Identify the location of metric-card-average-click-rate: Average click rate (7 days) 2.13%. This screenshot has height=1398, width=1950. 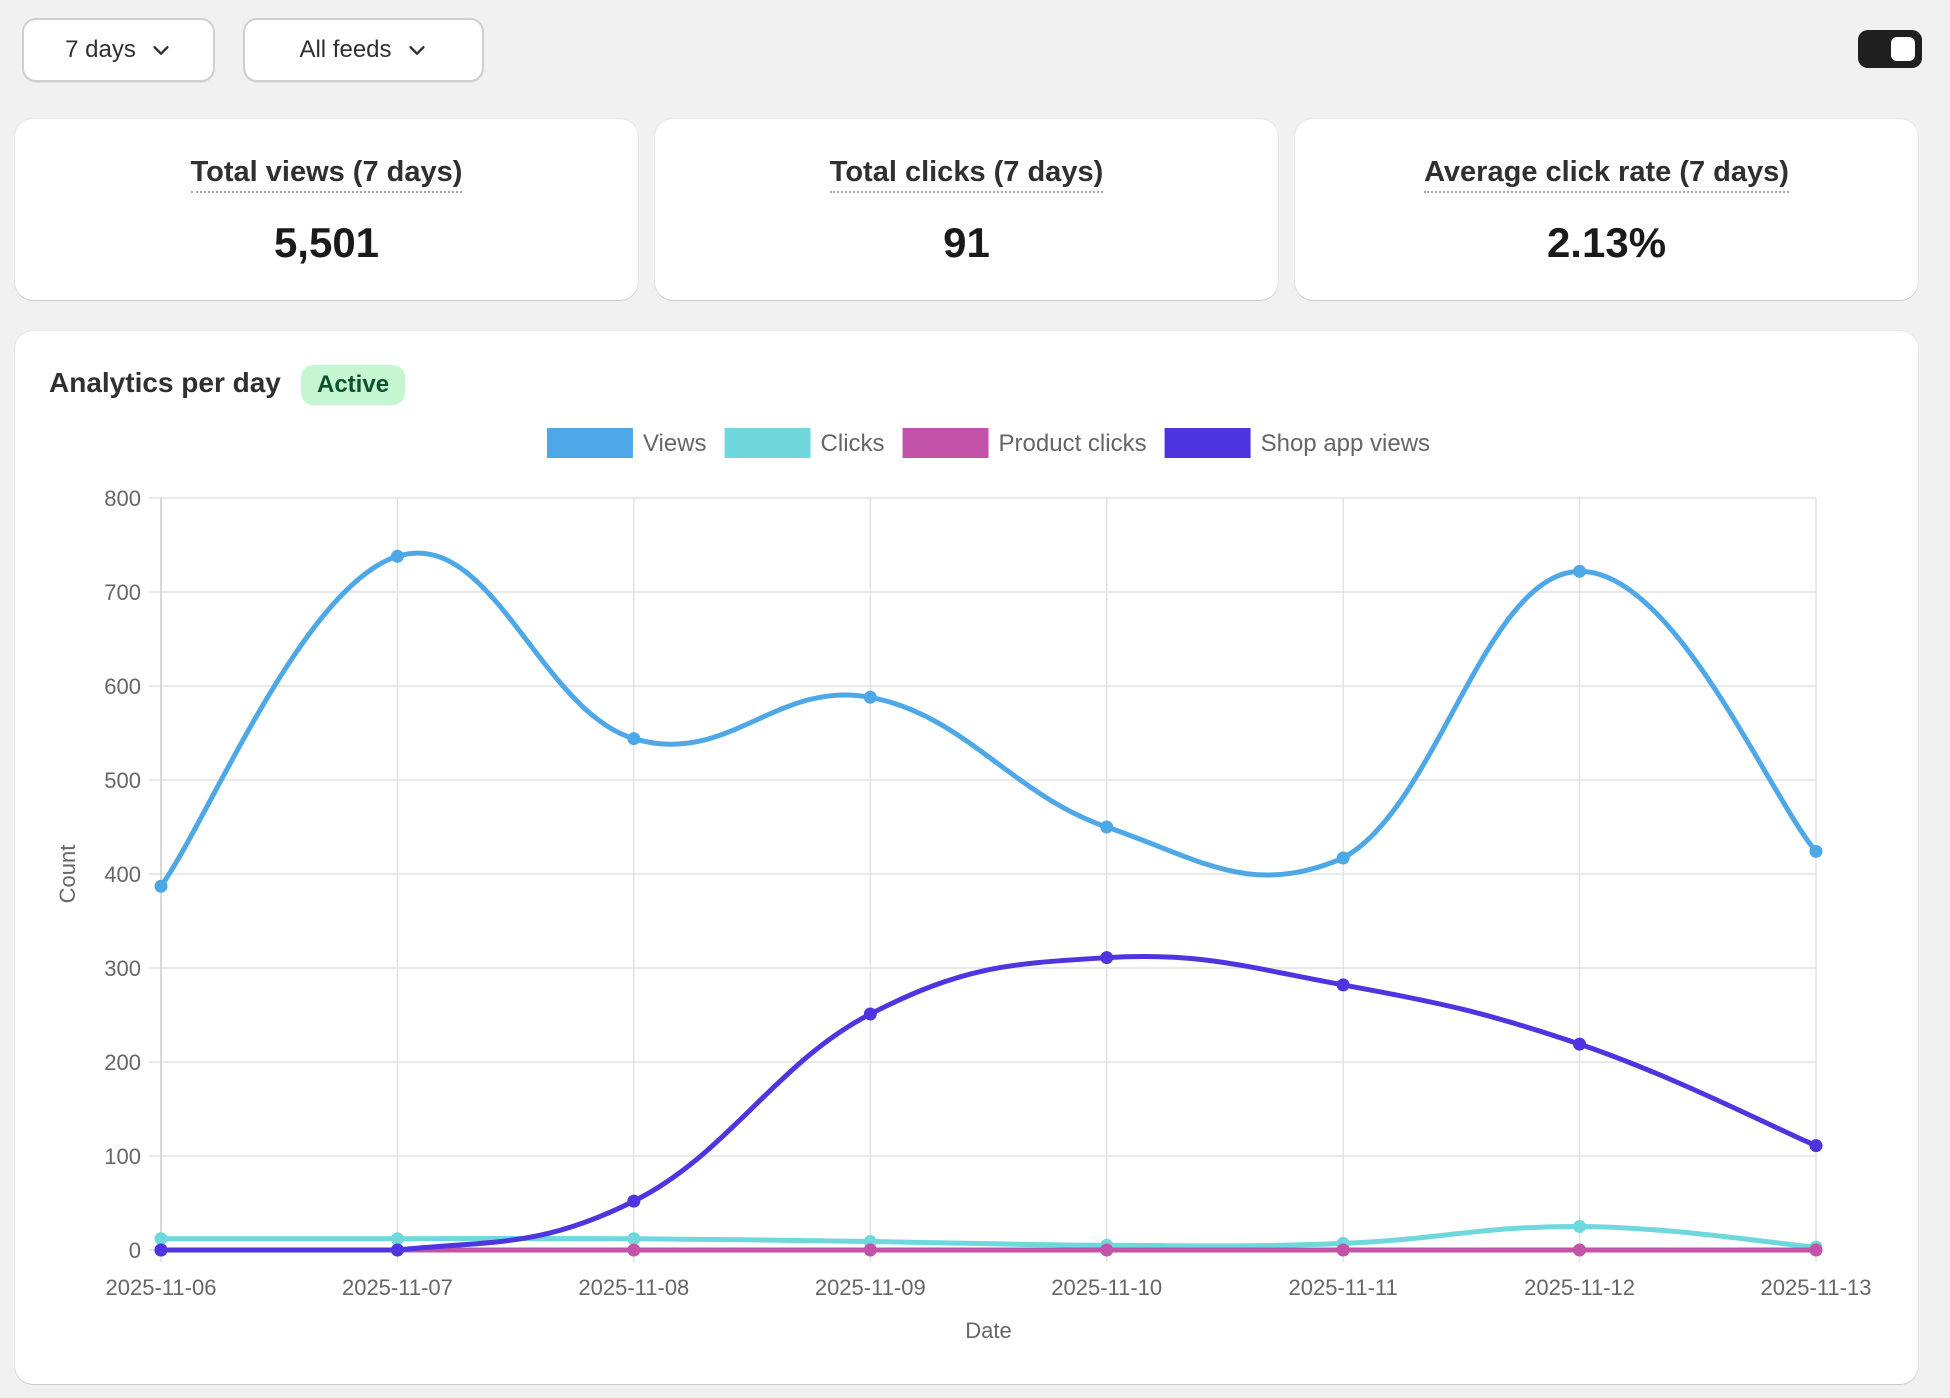
(1606, 209).